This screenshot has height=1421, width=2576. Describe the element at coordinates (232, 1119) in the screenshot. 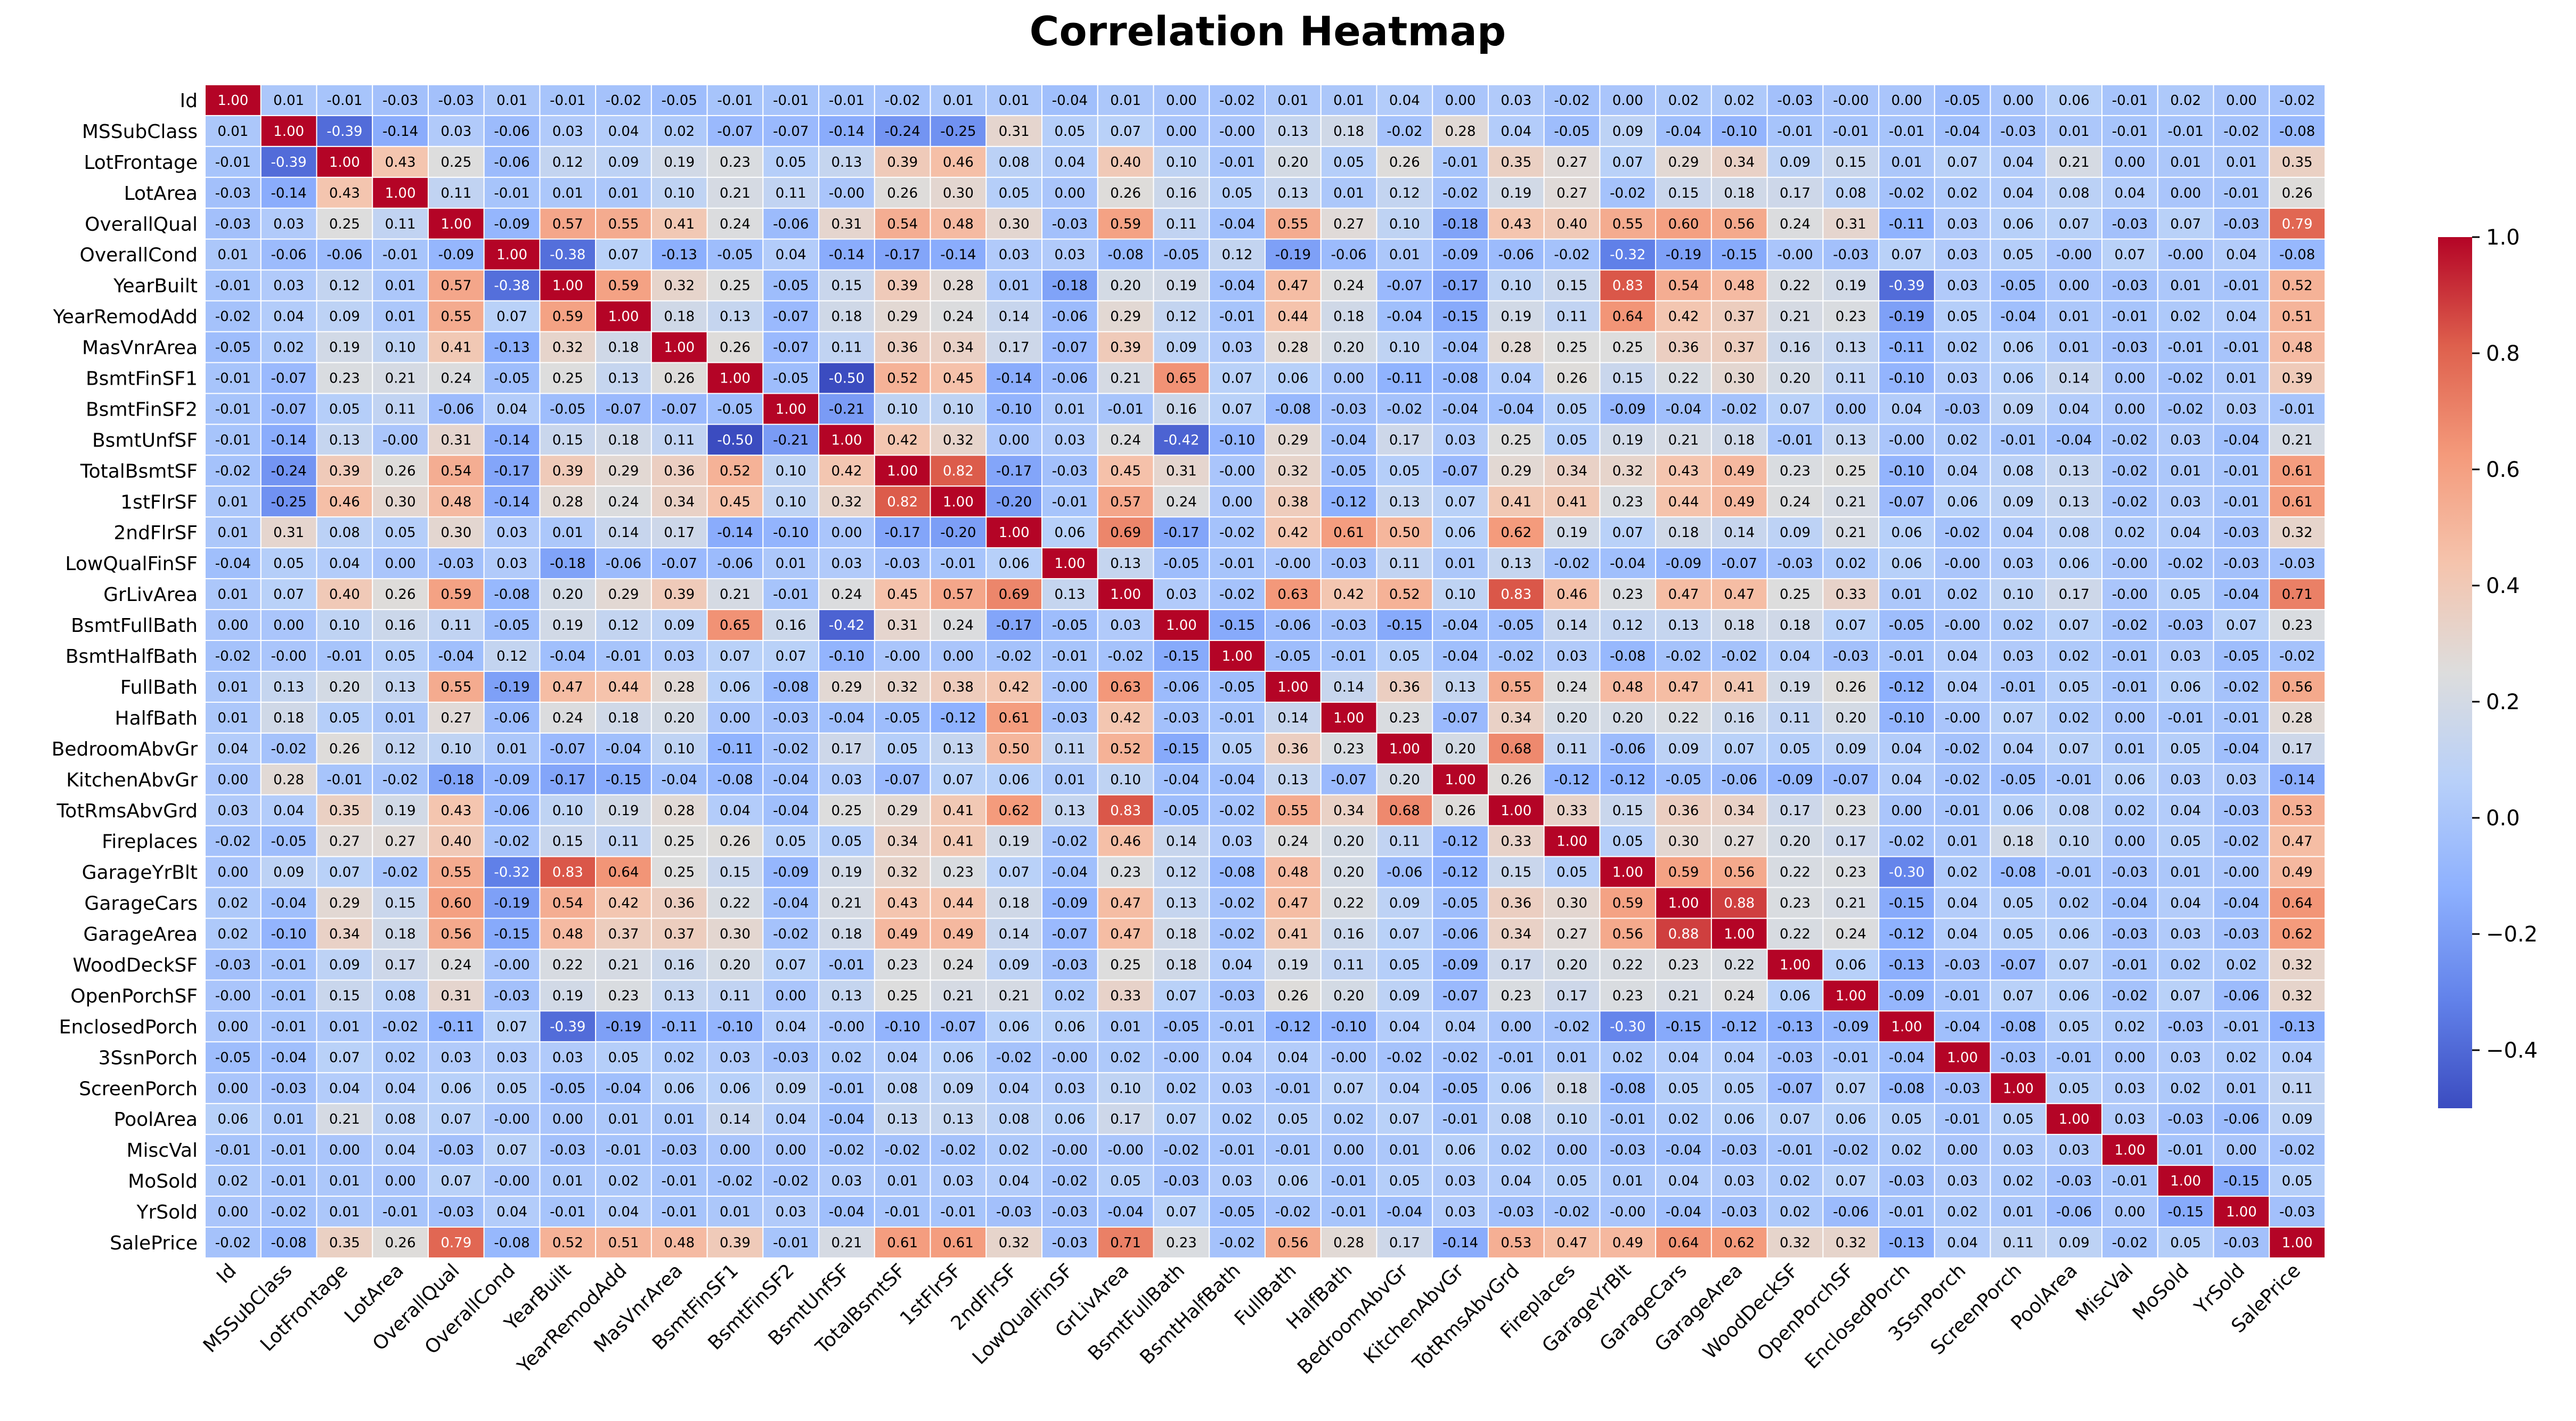

I see `cell-value-label: 0.06` at that location.